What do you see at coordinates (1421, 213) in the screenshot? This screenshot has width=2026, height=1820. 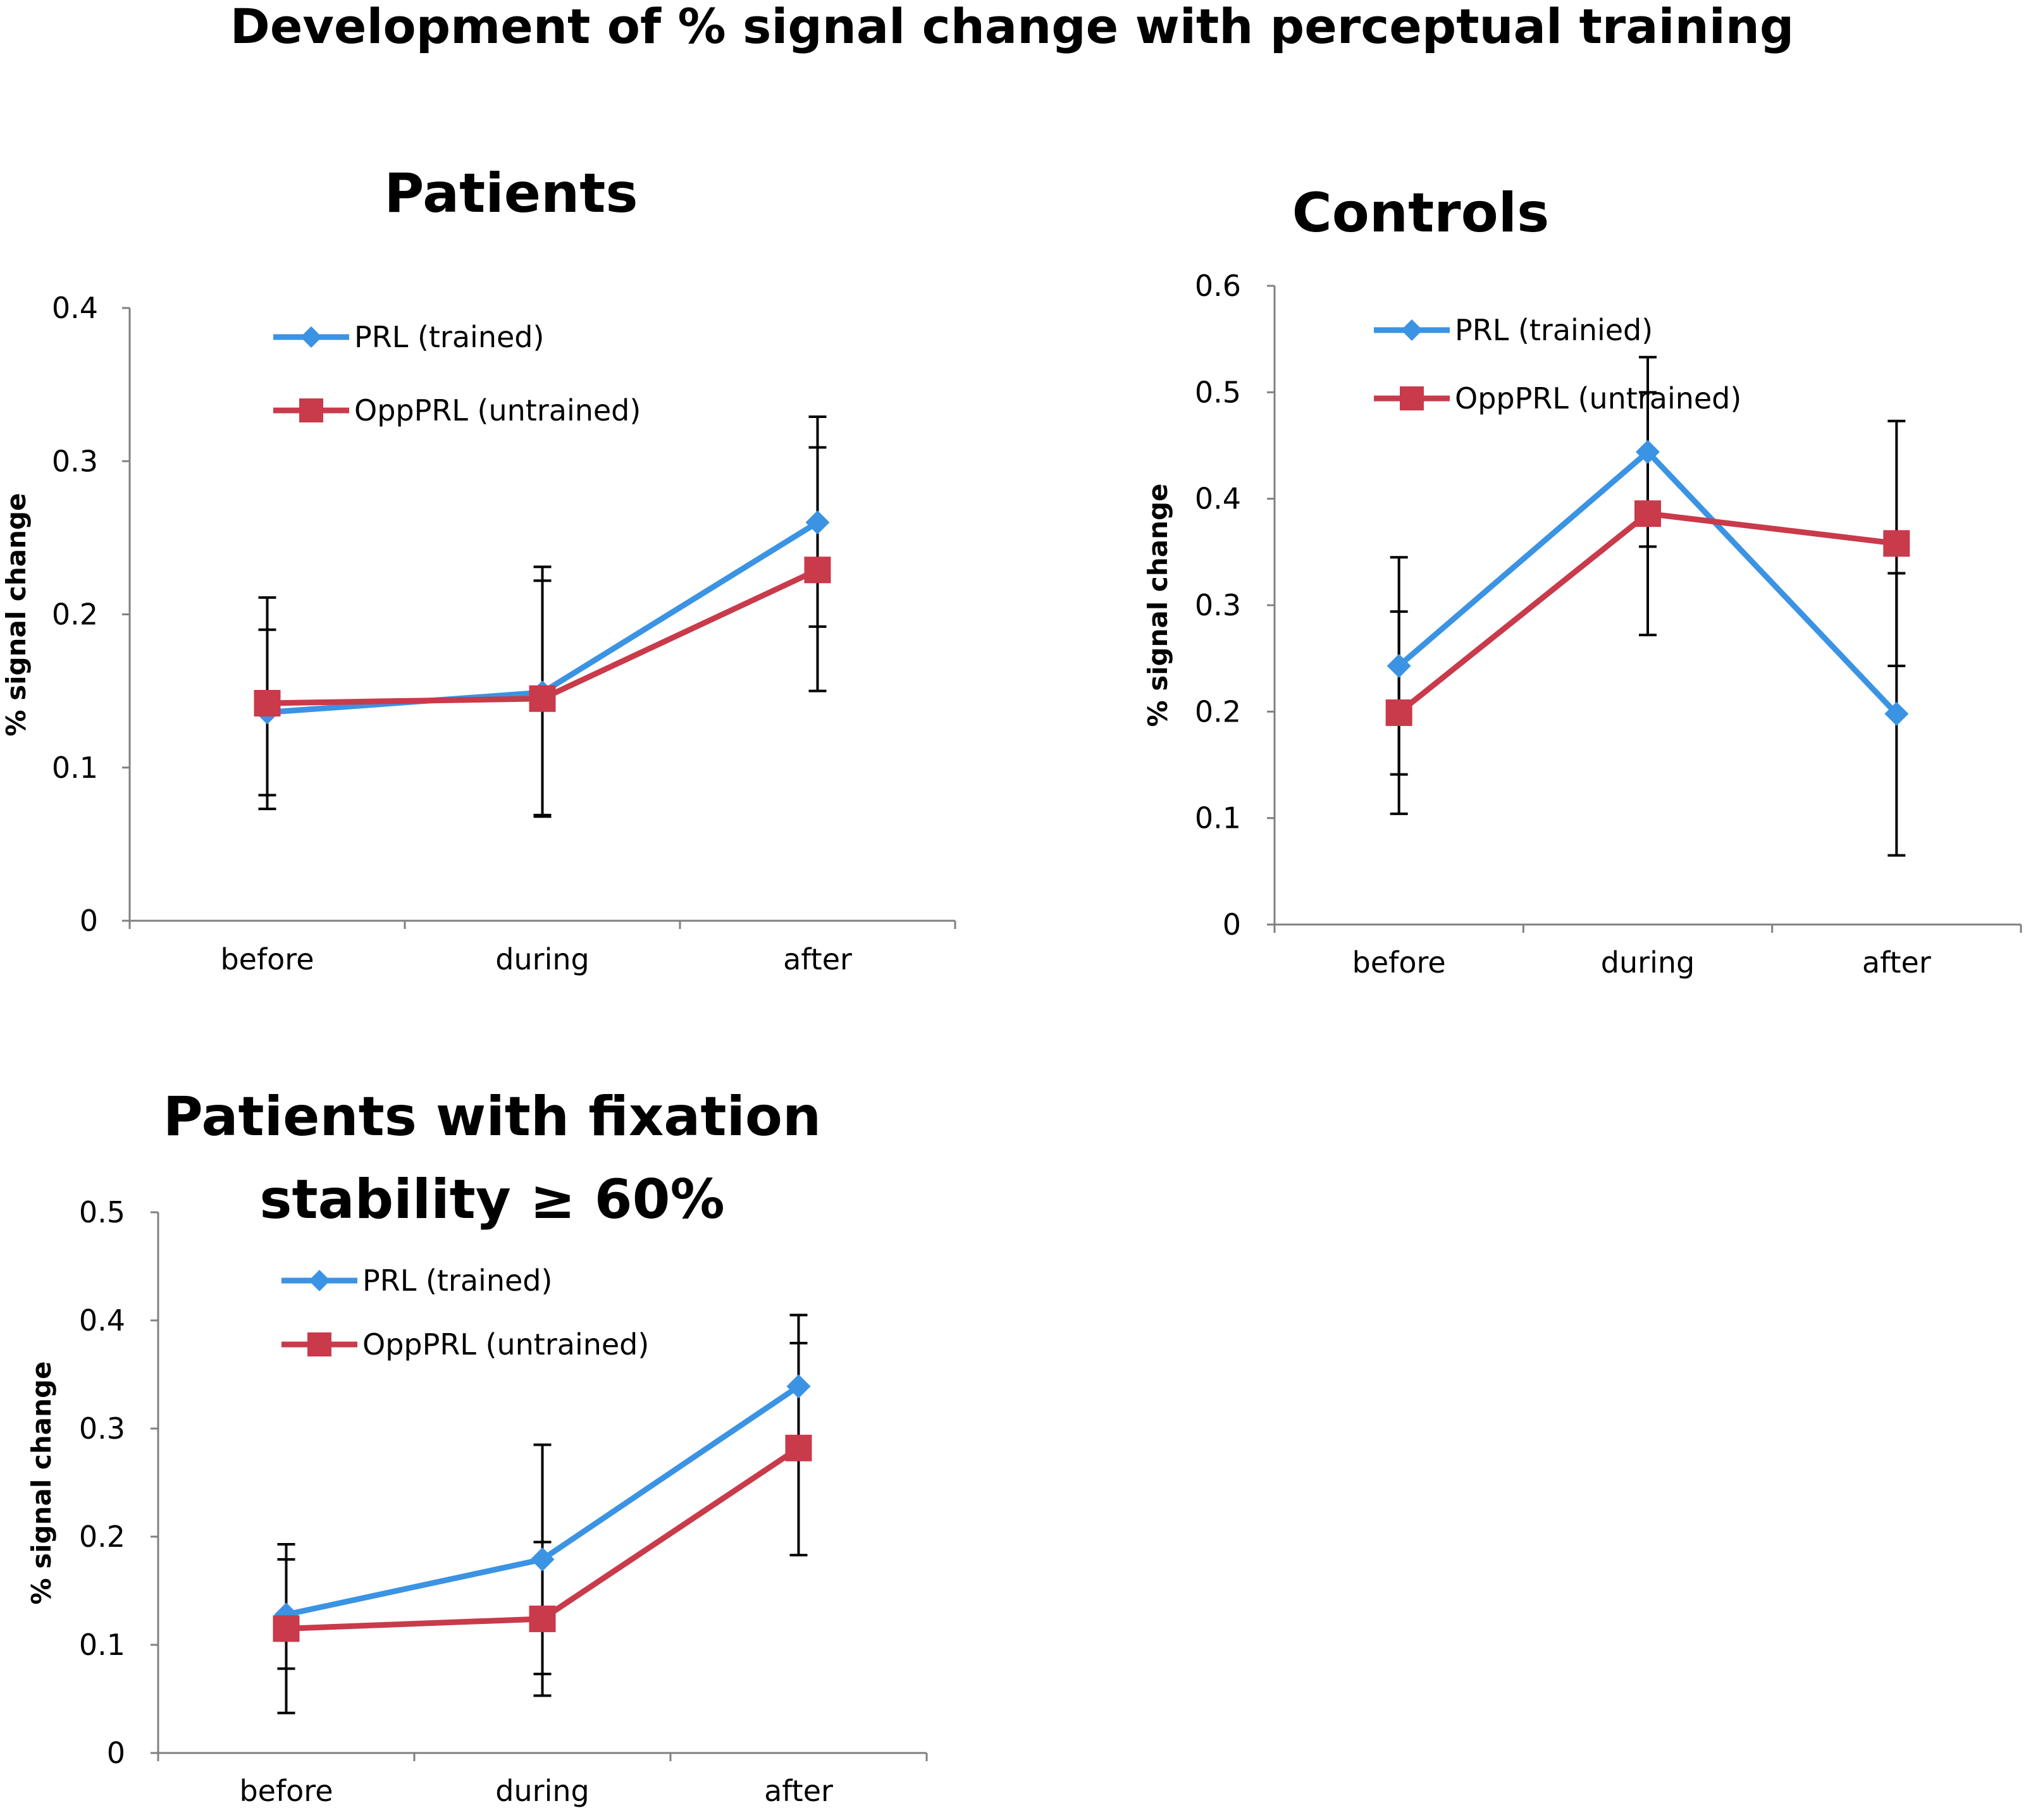 I see `chart-title-line: Controls` at bounding box center [1421, 213].